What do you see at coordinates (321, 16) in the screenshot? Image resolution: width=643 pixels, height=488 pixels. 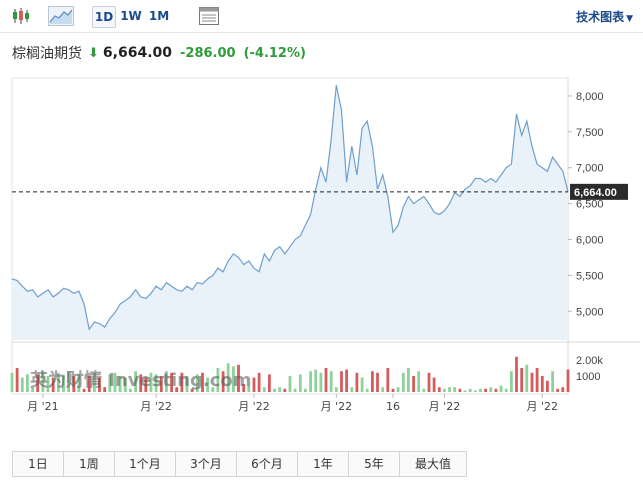 I see `chart-toolbar: 1D 1W 1M 技术图表 ▼` at bounding box center [321, 16].